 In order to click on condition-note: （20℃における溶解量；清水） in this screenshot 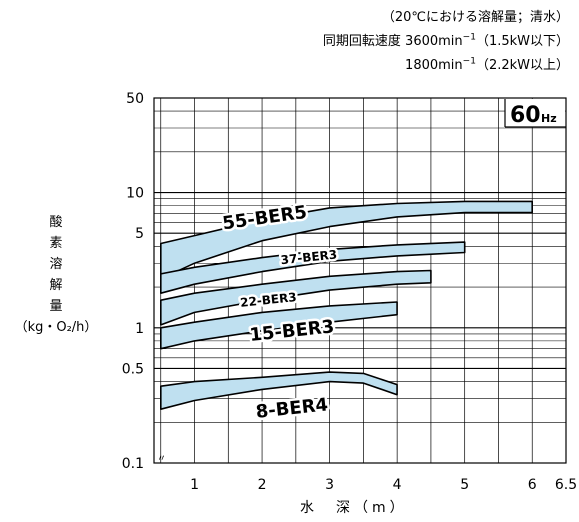, I will do `click(475, 17)`.